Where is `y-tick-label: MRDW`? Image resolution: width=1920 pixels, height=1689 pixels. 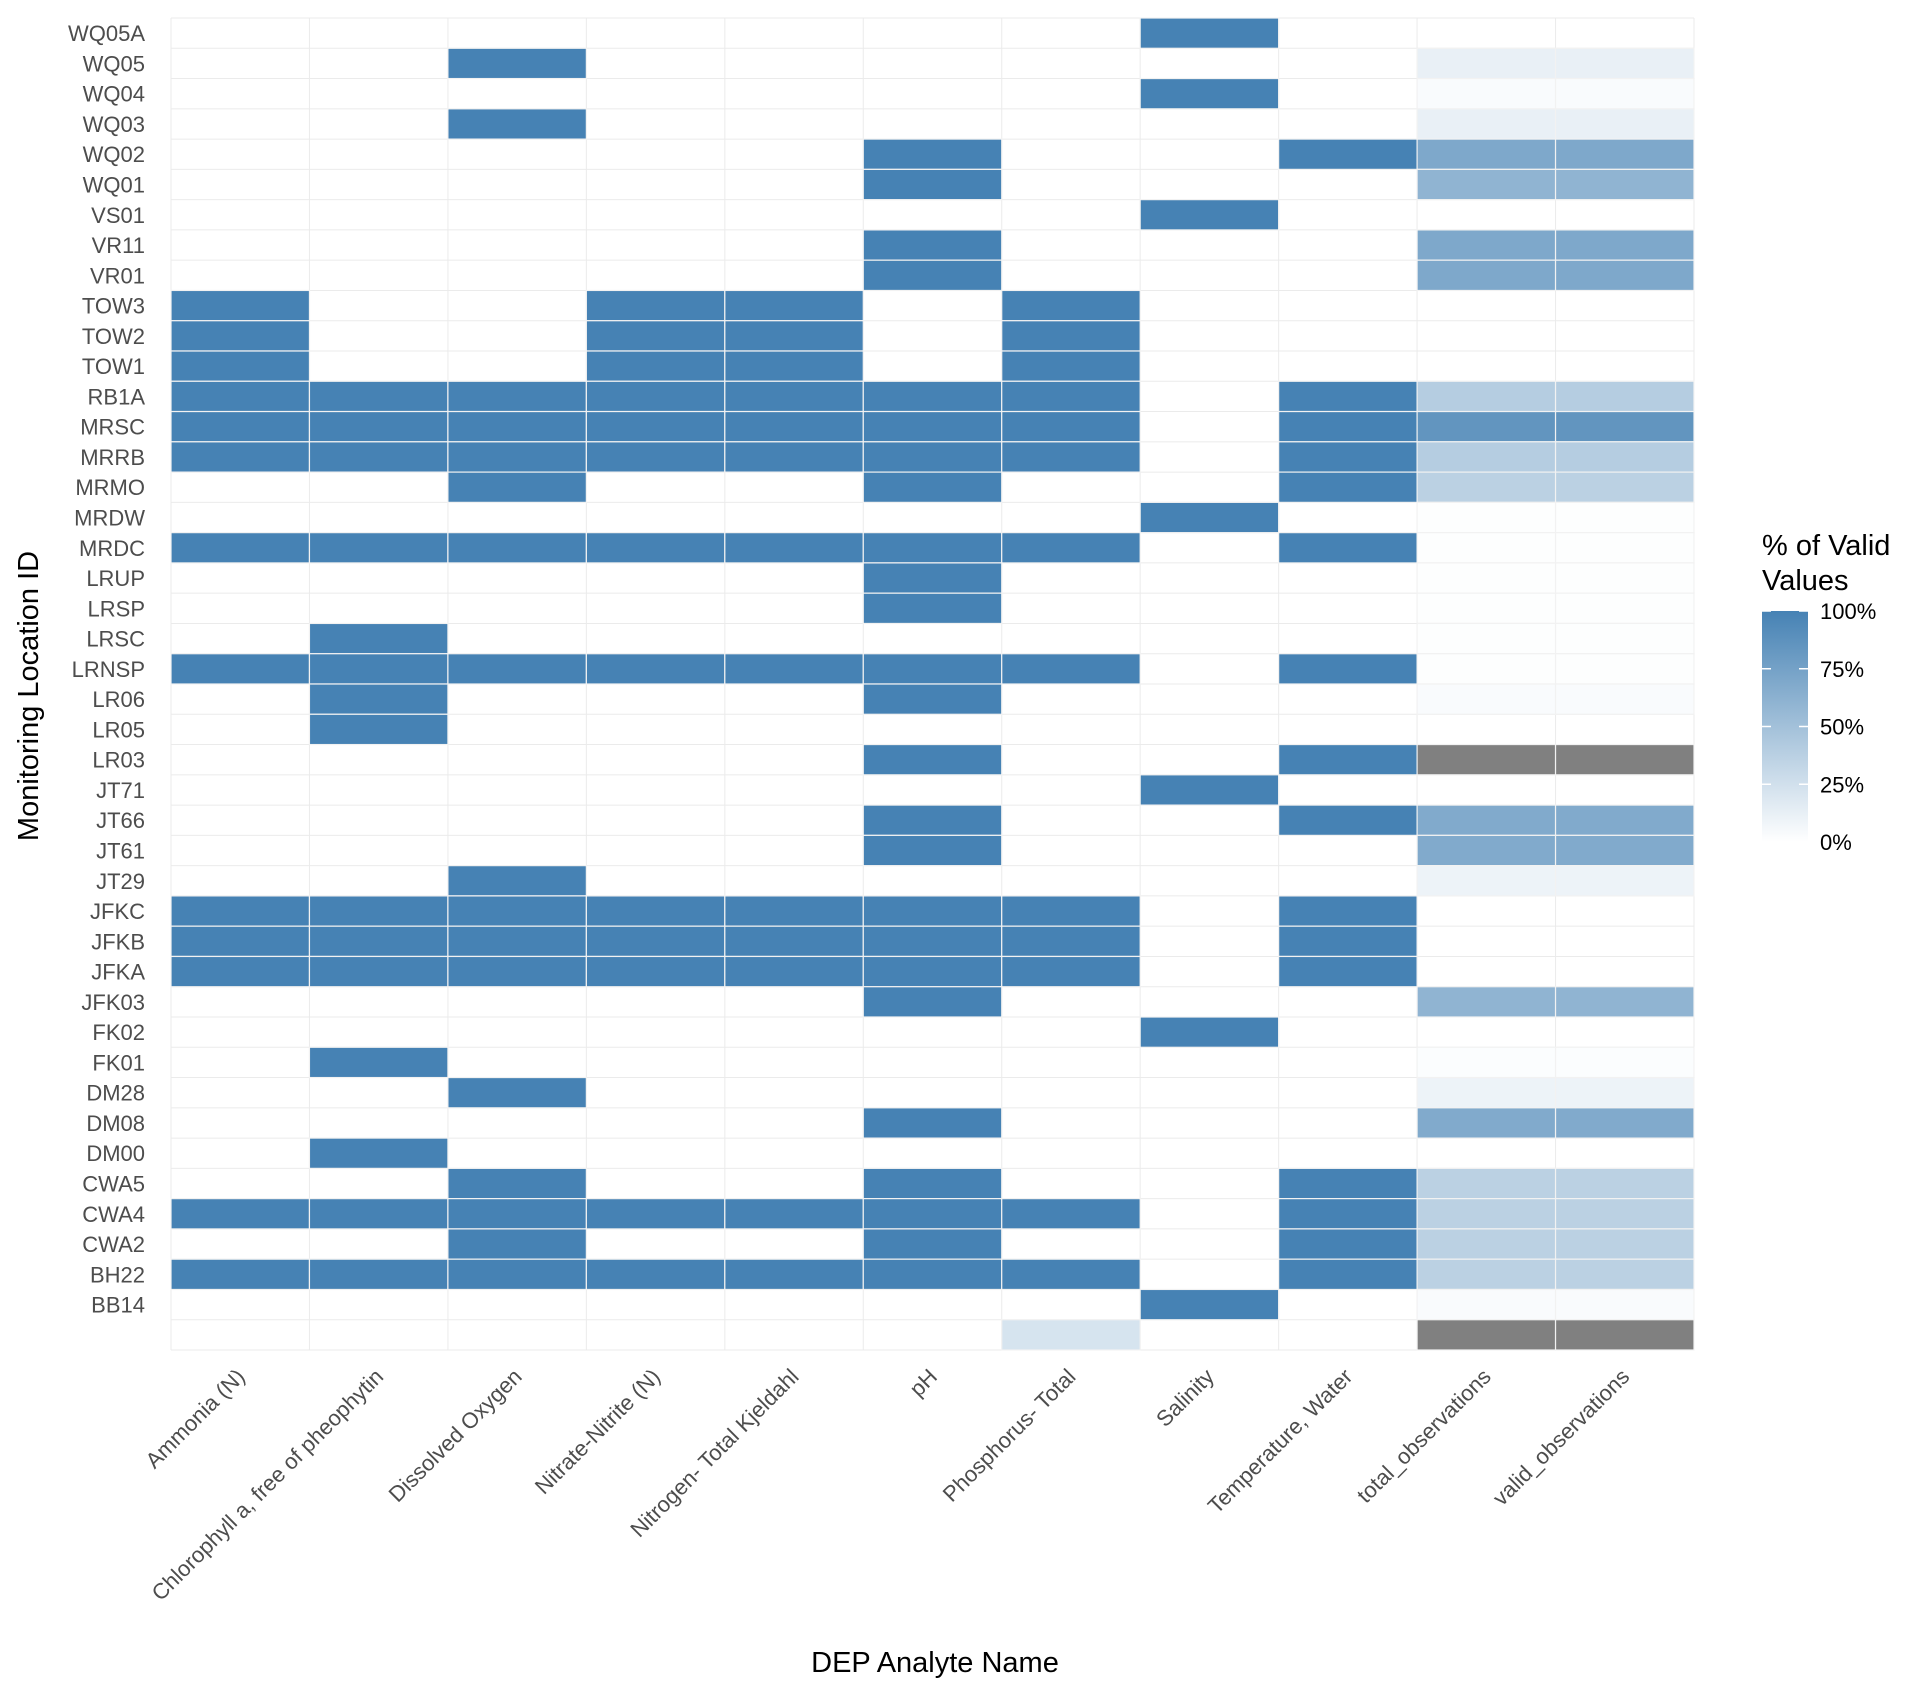 y-tick-label: MRDW is located at coordinates (109, 518).